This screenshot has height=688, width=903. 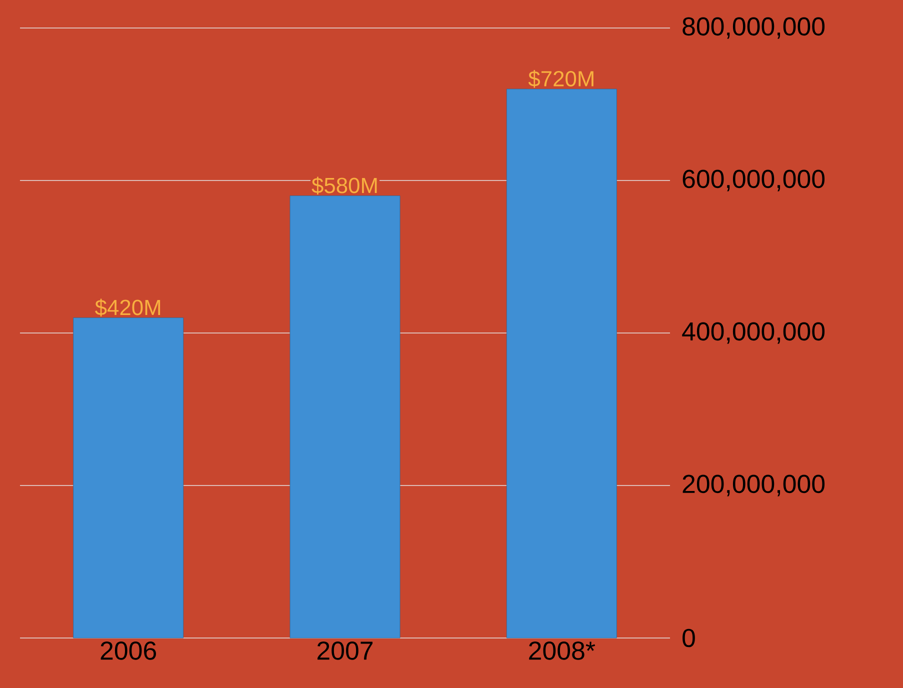 I want to click on y-tick-label: 800,000,000, so click(x=753, y=28).